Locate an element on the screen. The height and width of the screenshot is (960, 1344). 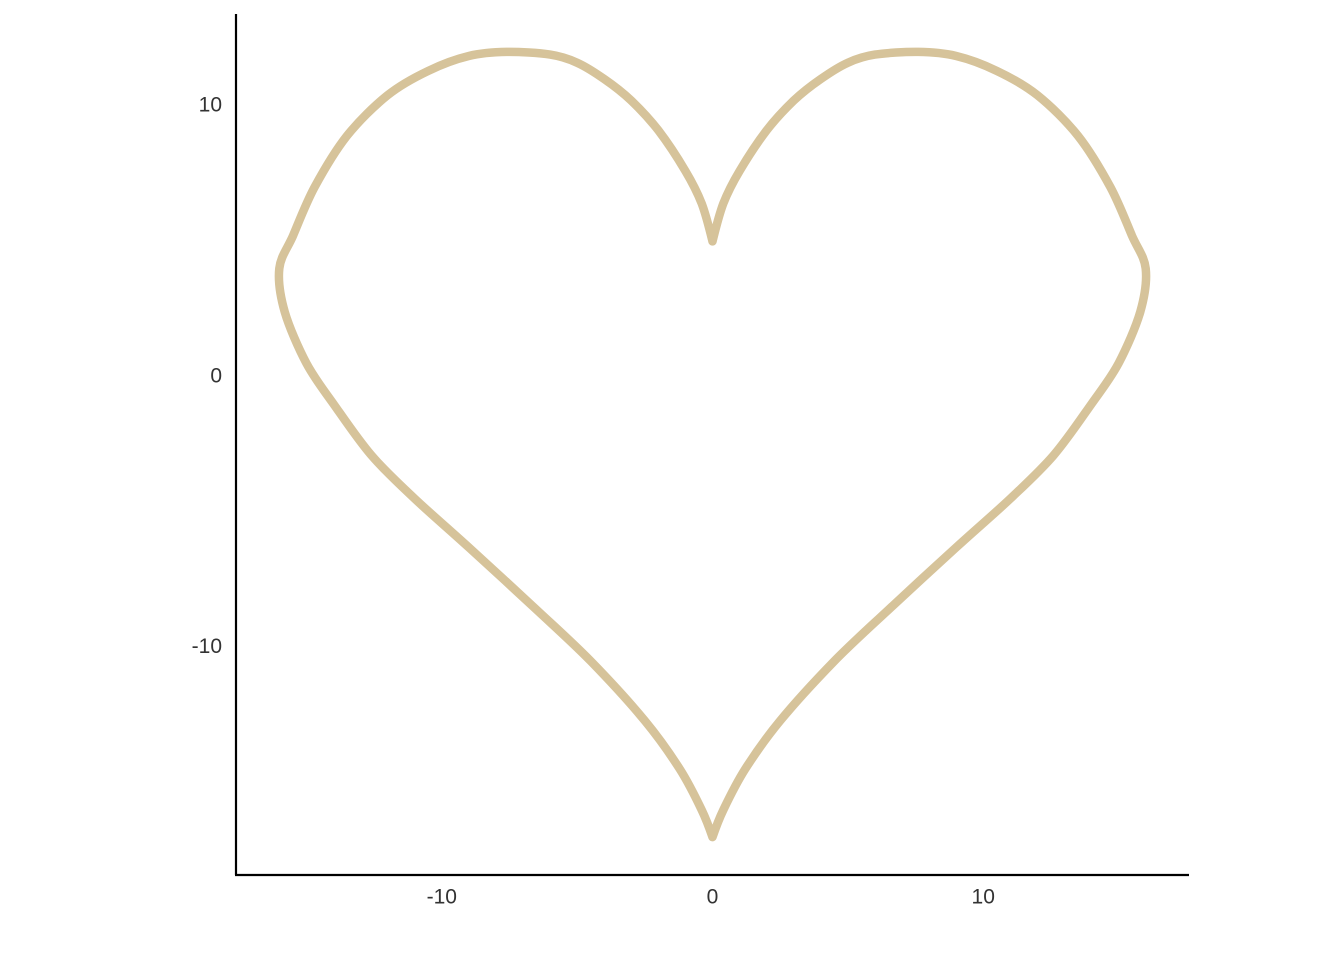
x-axis-ticks: -10 0 10 is located at coordinates (711, 897).